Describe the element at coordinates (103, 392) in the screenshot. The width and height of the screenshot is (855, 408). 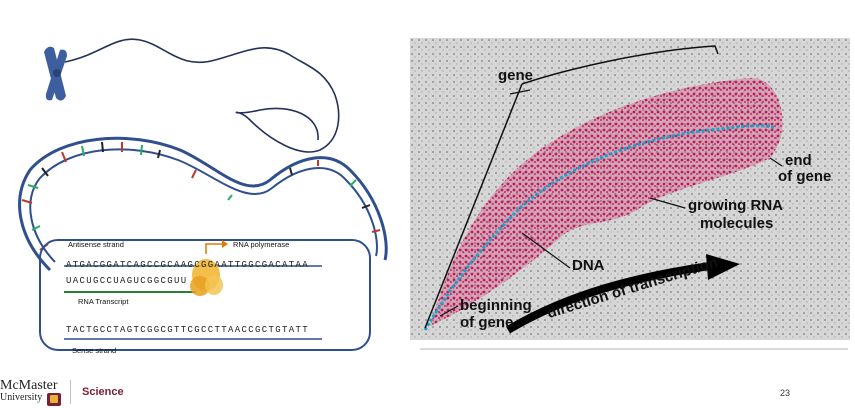
I see `faculty-label: Science` at that location.